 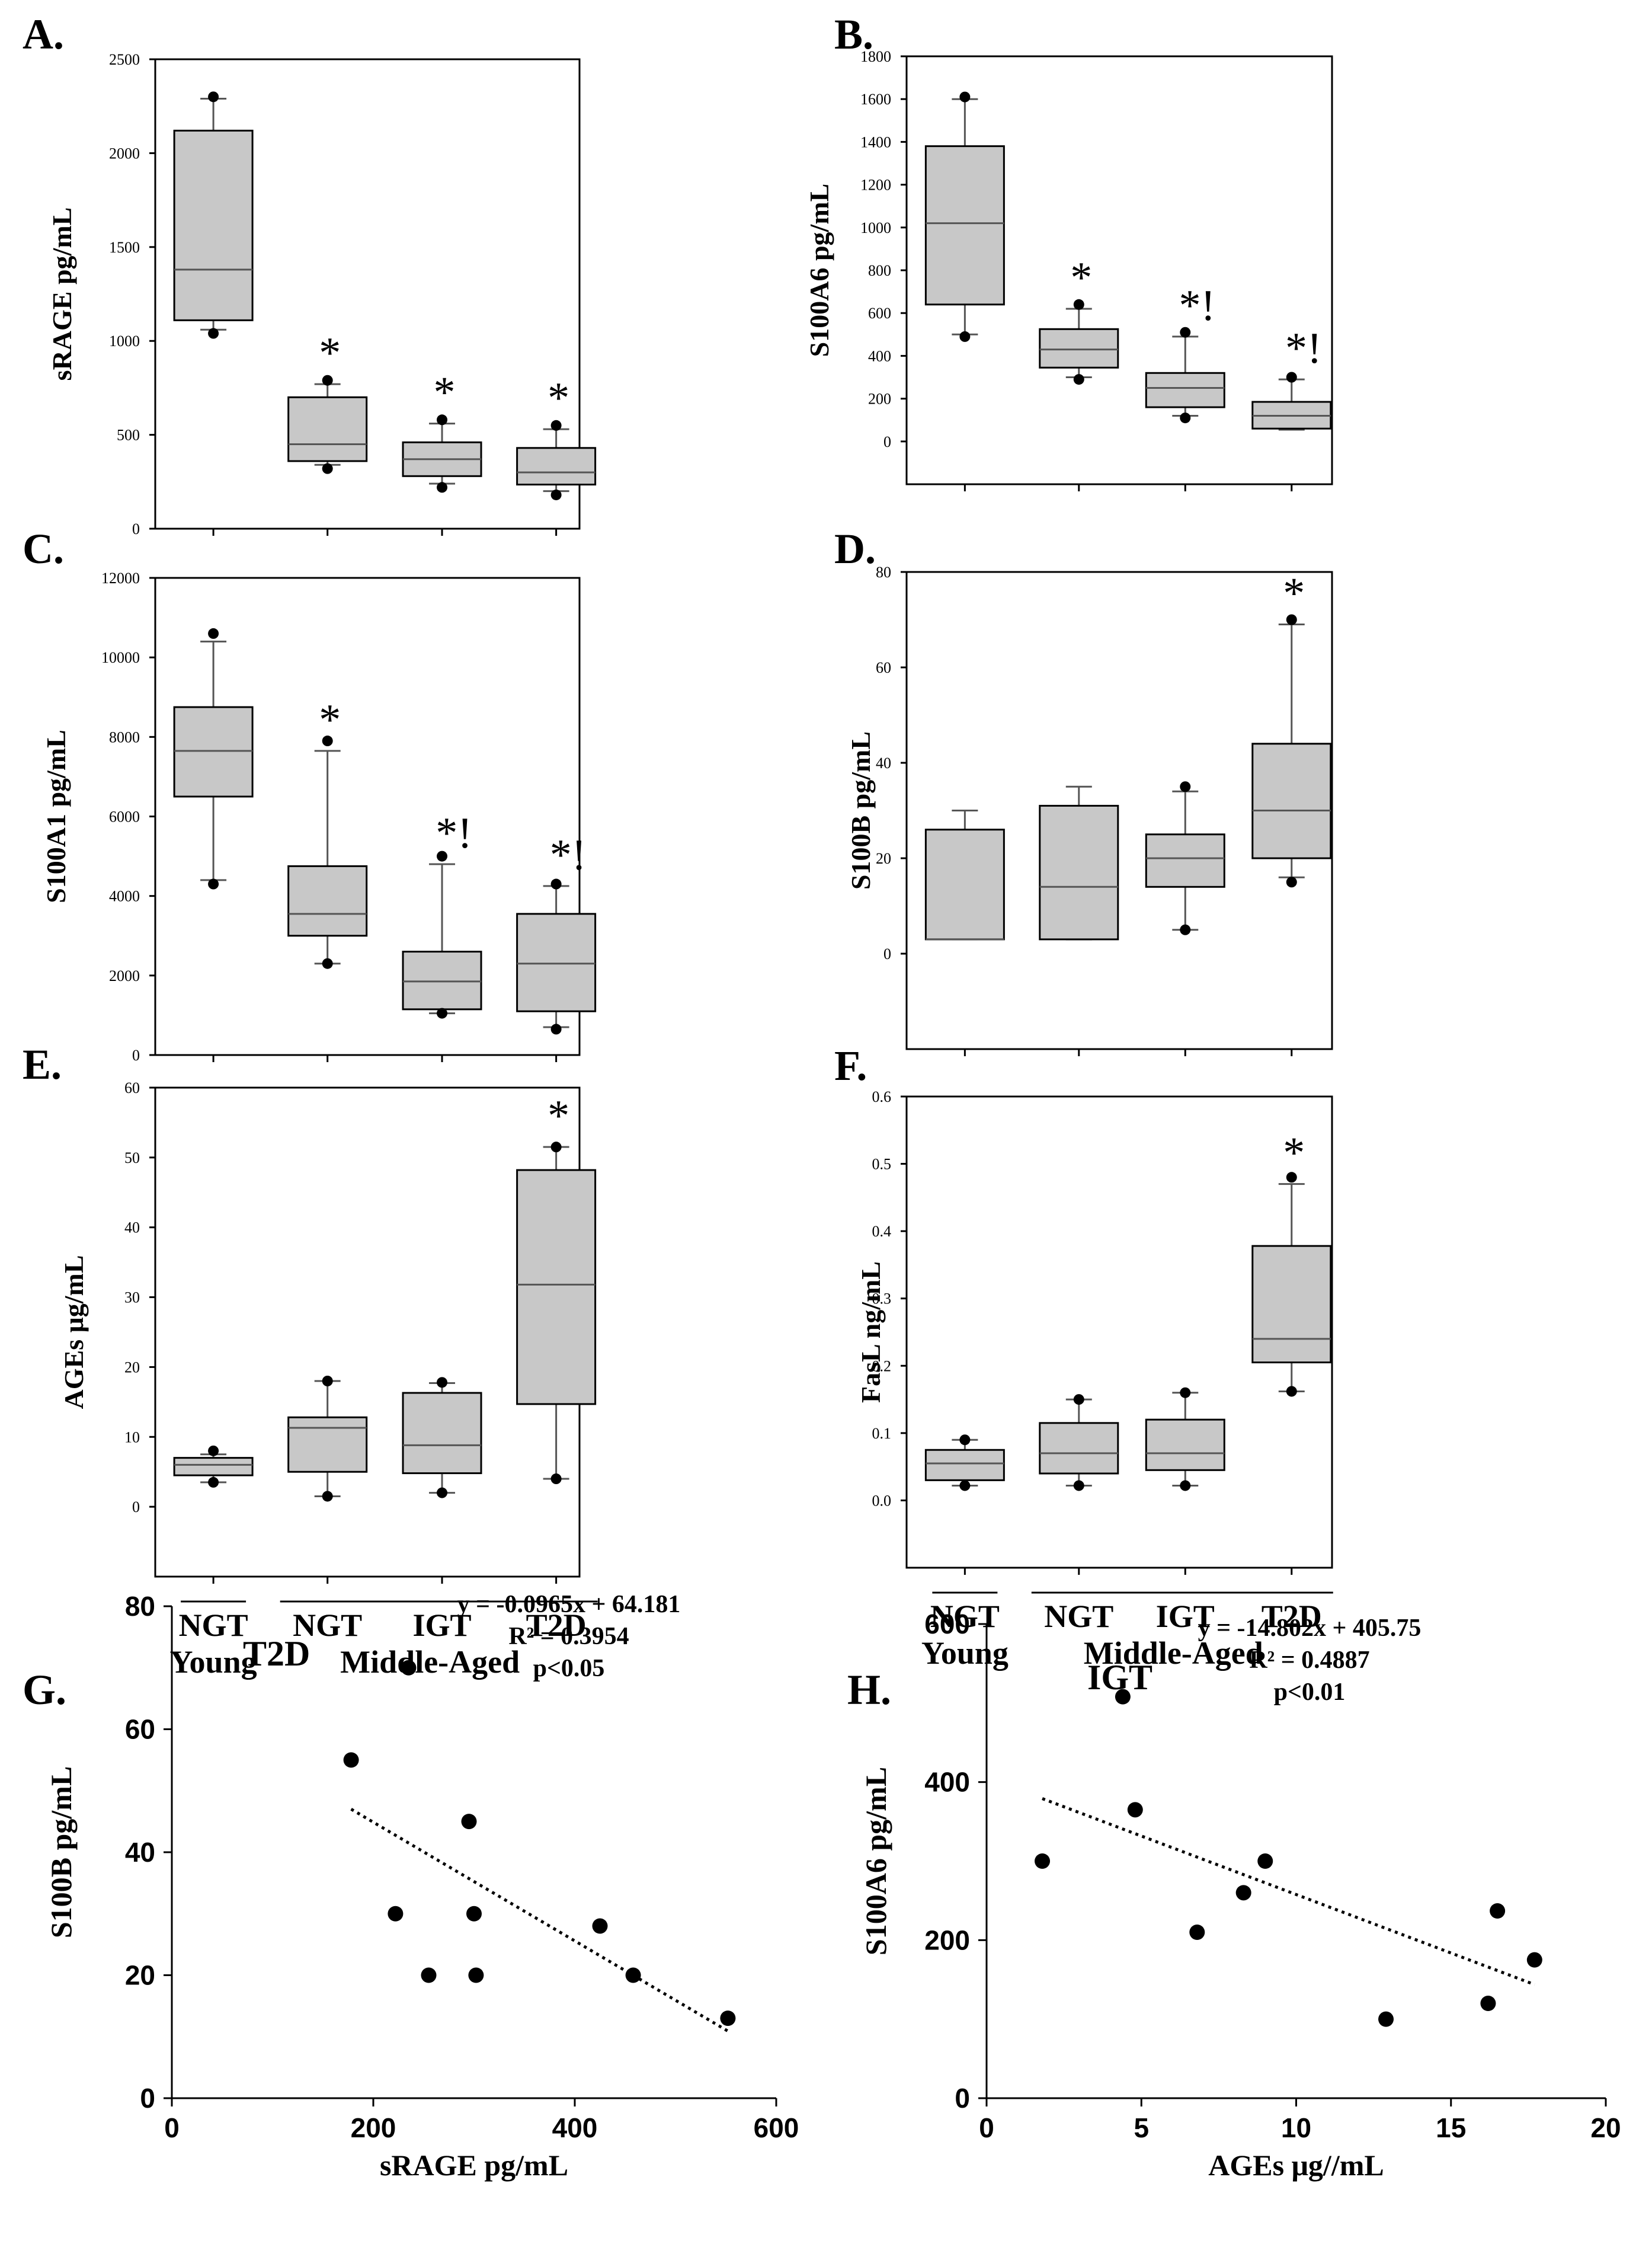 What do you see at coordinates (125, 342) in the screenshot?
I see `y-tick-label: 1000` at bounding box center [125, 342].